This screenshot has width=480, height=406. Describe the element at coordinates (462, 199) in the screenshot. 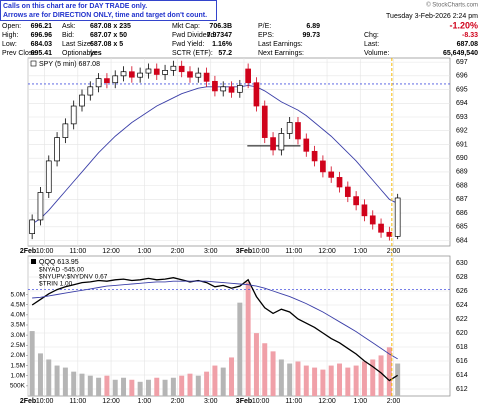

I see `y-tick-label: 687` at that location.